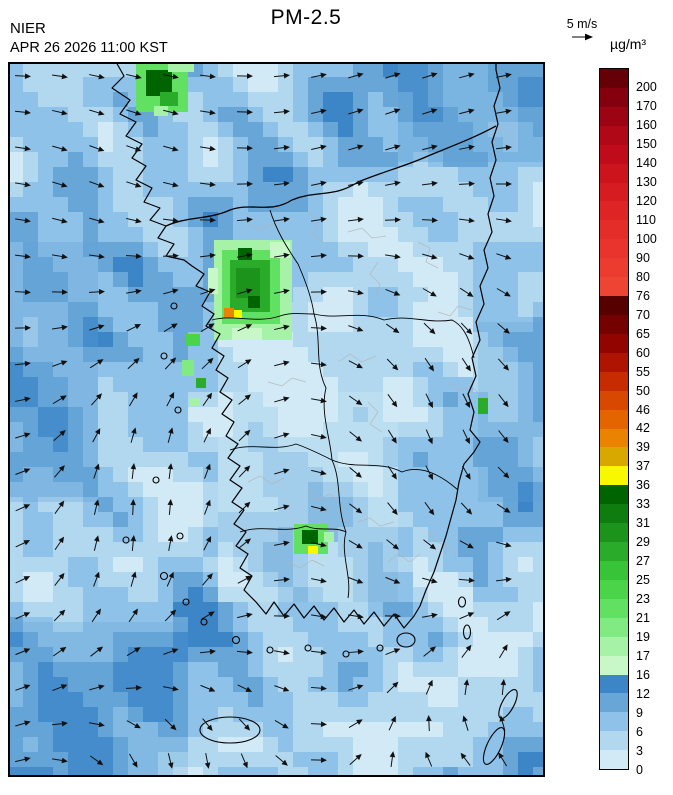 This screenshot has height=795, width=673. What do you see at coordinates (643, 390) in the screenshot?
I see `colorbar-tick-label: 50` at bounding box center [643, 390].